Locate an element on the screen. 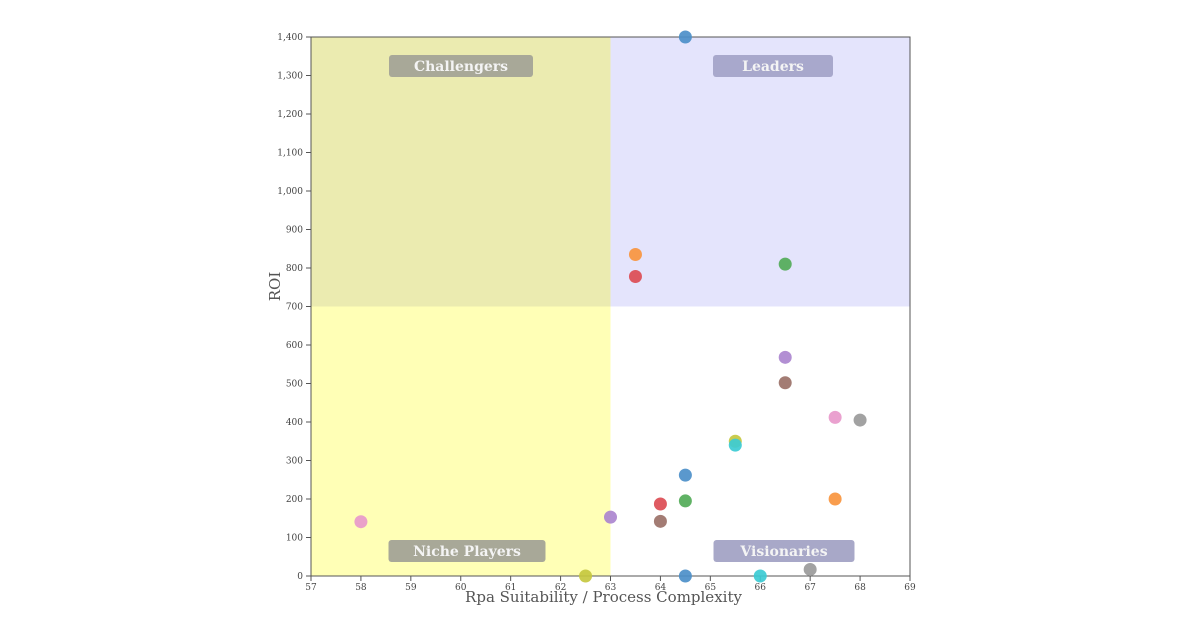  y-axis-title: ROI is located at coordinates (275, 287).